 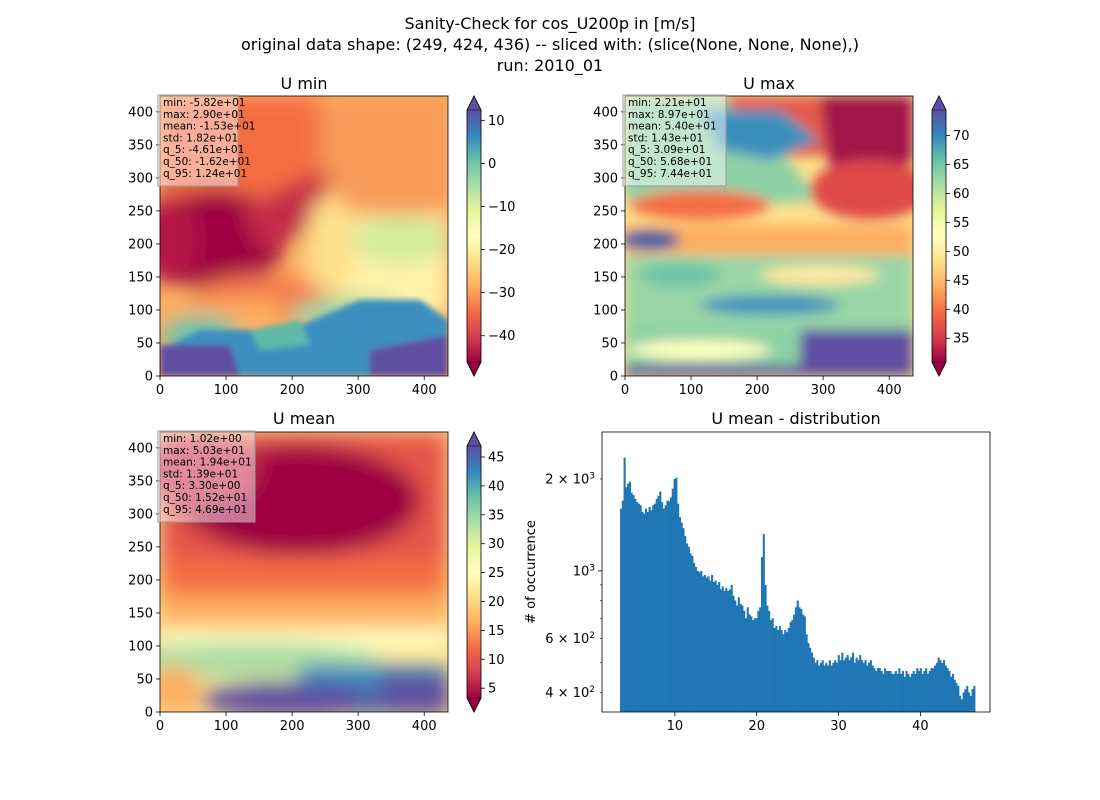 What do you see at coordinates (144, 245) in the screenshot?
I see `y-axis: 0 50 100 150 200 250 300 350 400` at bounding box center [144, 245].